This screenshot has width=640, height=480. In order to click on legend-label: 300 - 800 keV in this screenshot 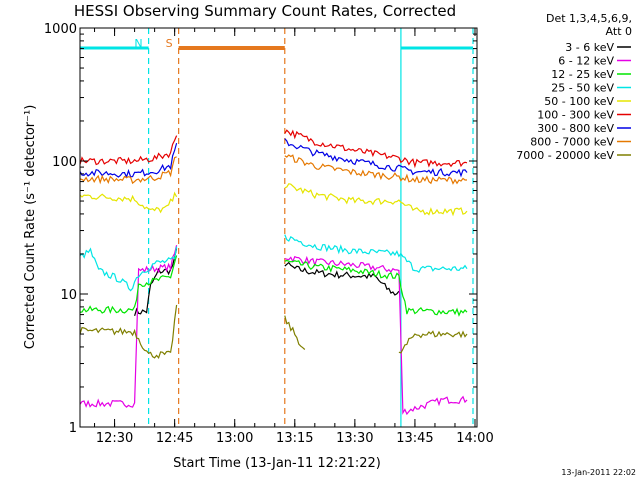, I will do `click(575, 128)`.